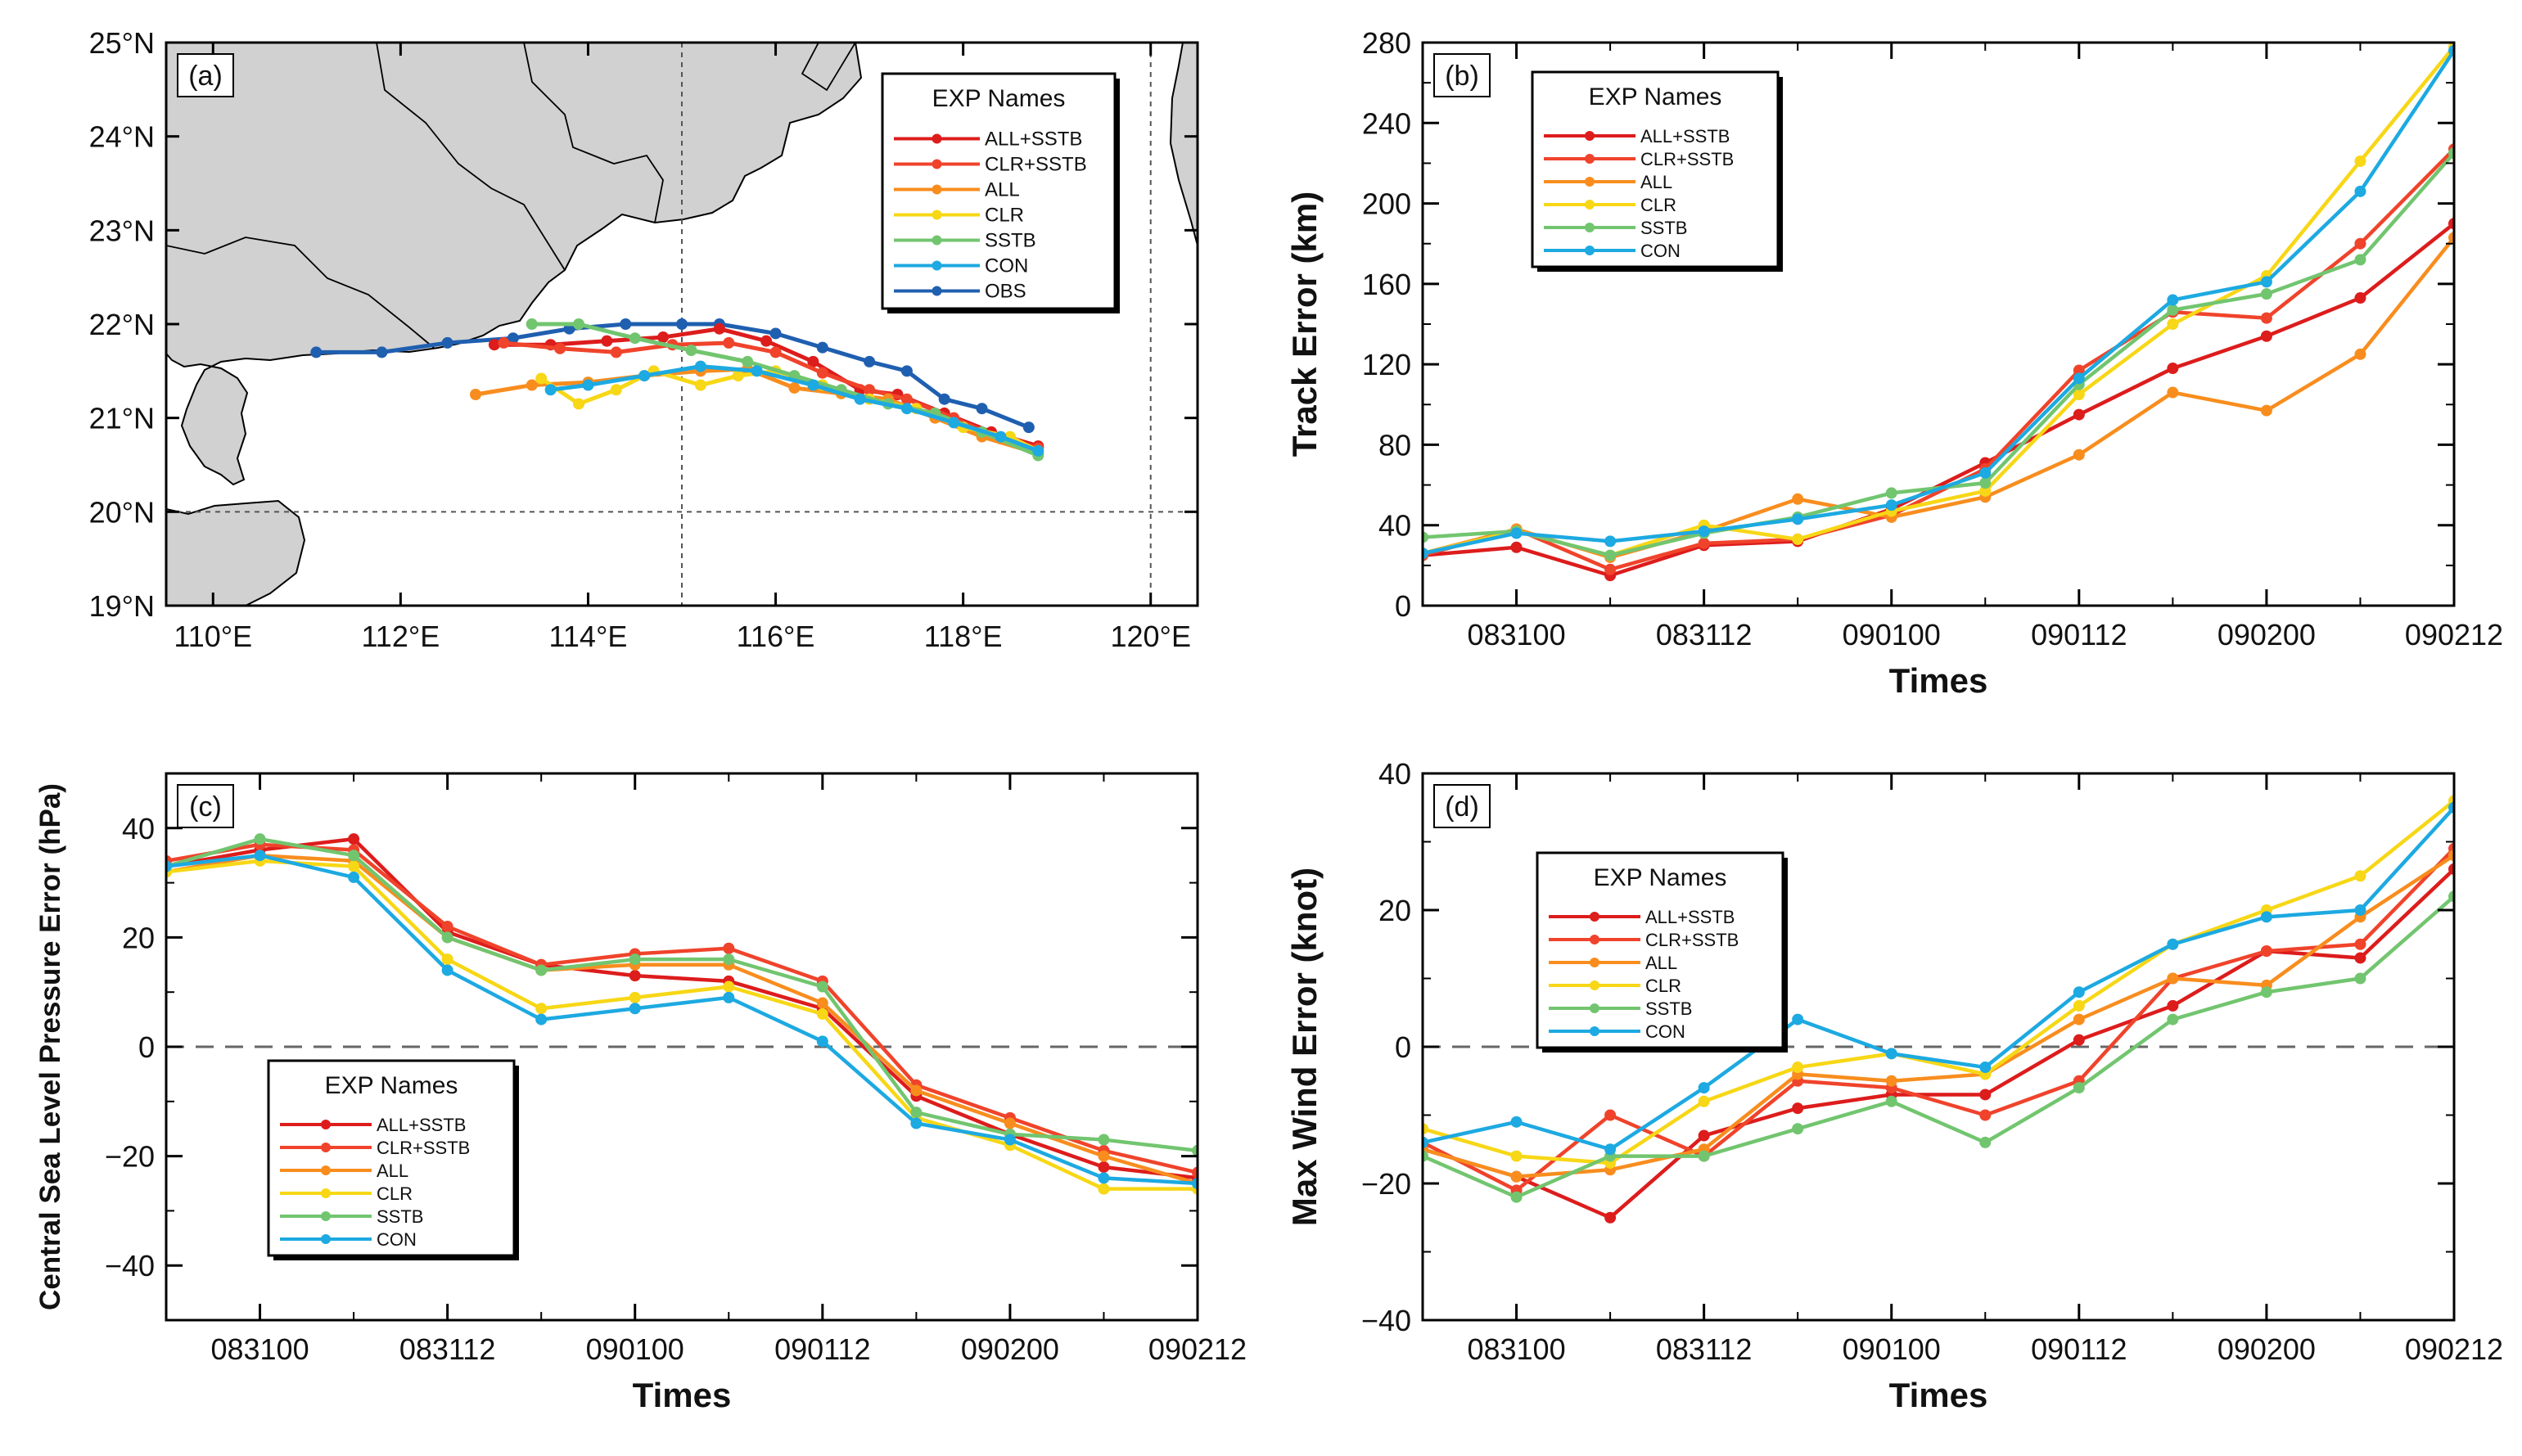 This screenshot has width=2522, height=1456. Describe the element at coordinates (578, 404) in the screenshot. I see `track-point-clr` at that location.